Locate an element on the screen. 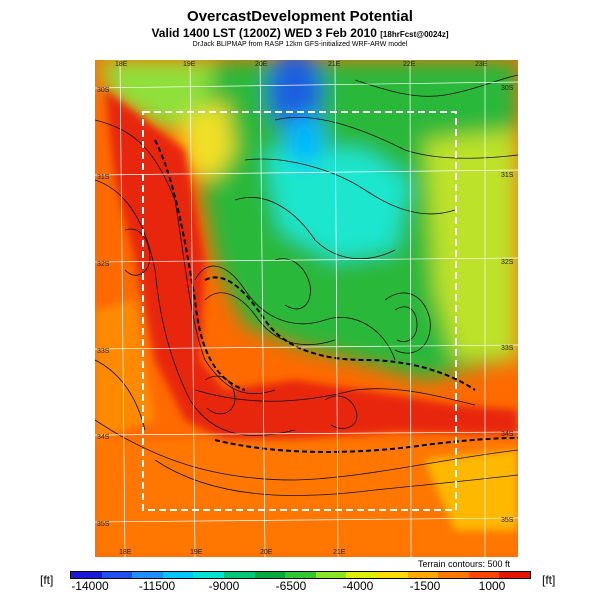  scale-tick: -11500 is located at coordinates (157, 586).